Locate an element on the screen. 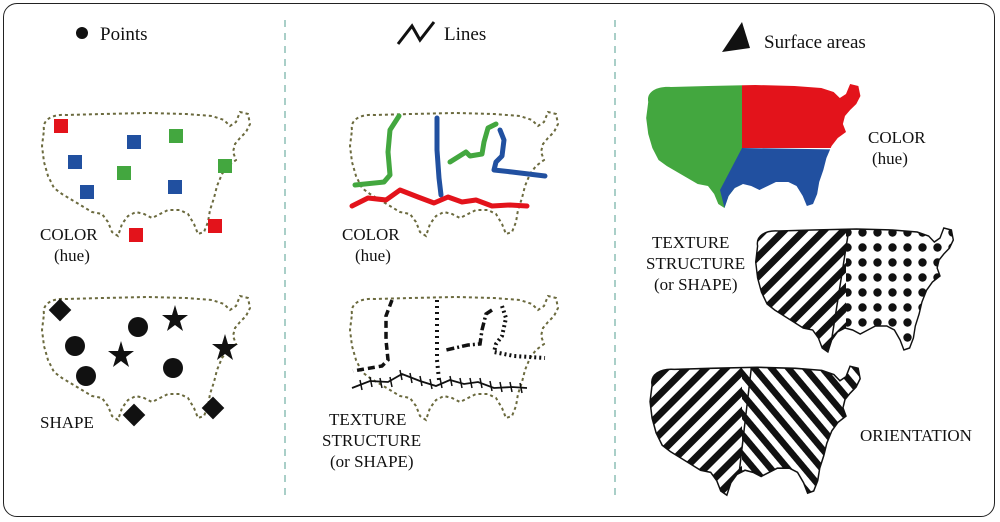 The width and height of the screenshot is (1000, 522). areas-structure-label: STRUCTURE is located at coordinates (695, 263).